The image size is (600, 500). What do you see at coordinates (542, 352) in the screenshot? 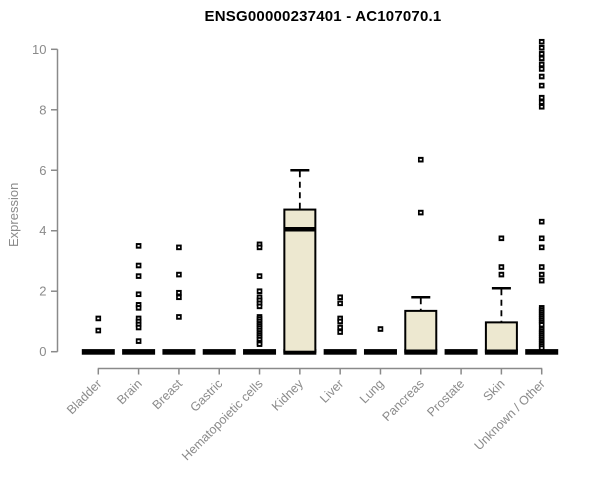
I see `zero-median-bar-unknown-other` at bounding box center [542, 352].